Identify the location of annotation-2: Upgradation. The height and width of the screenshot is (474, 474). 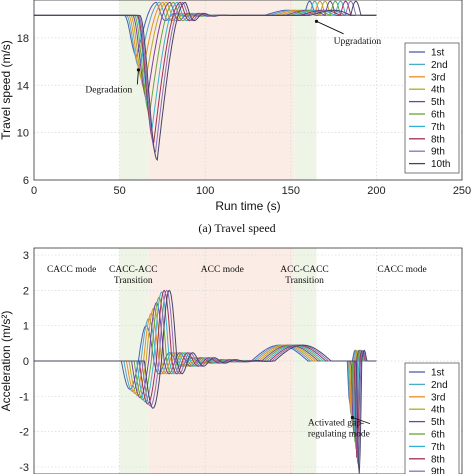
(358, 42).